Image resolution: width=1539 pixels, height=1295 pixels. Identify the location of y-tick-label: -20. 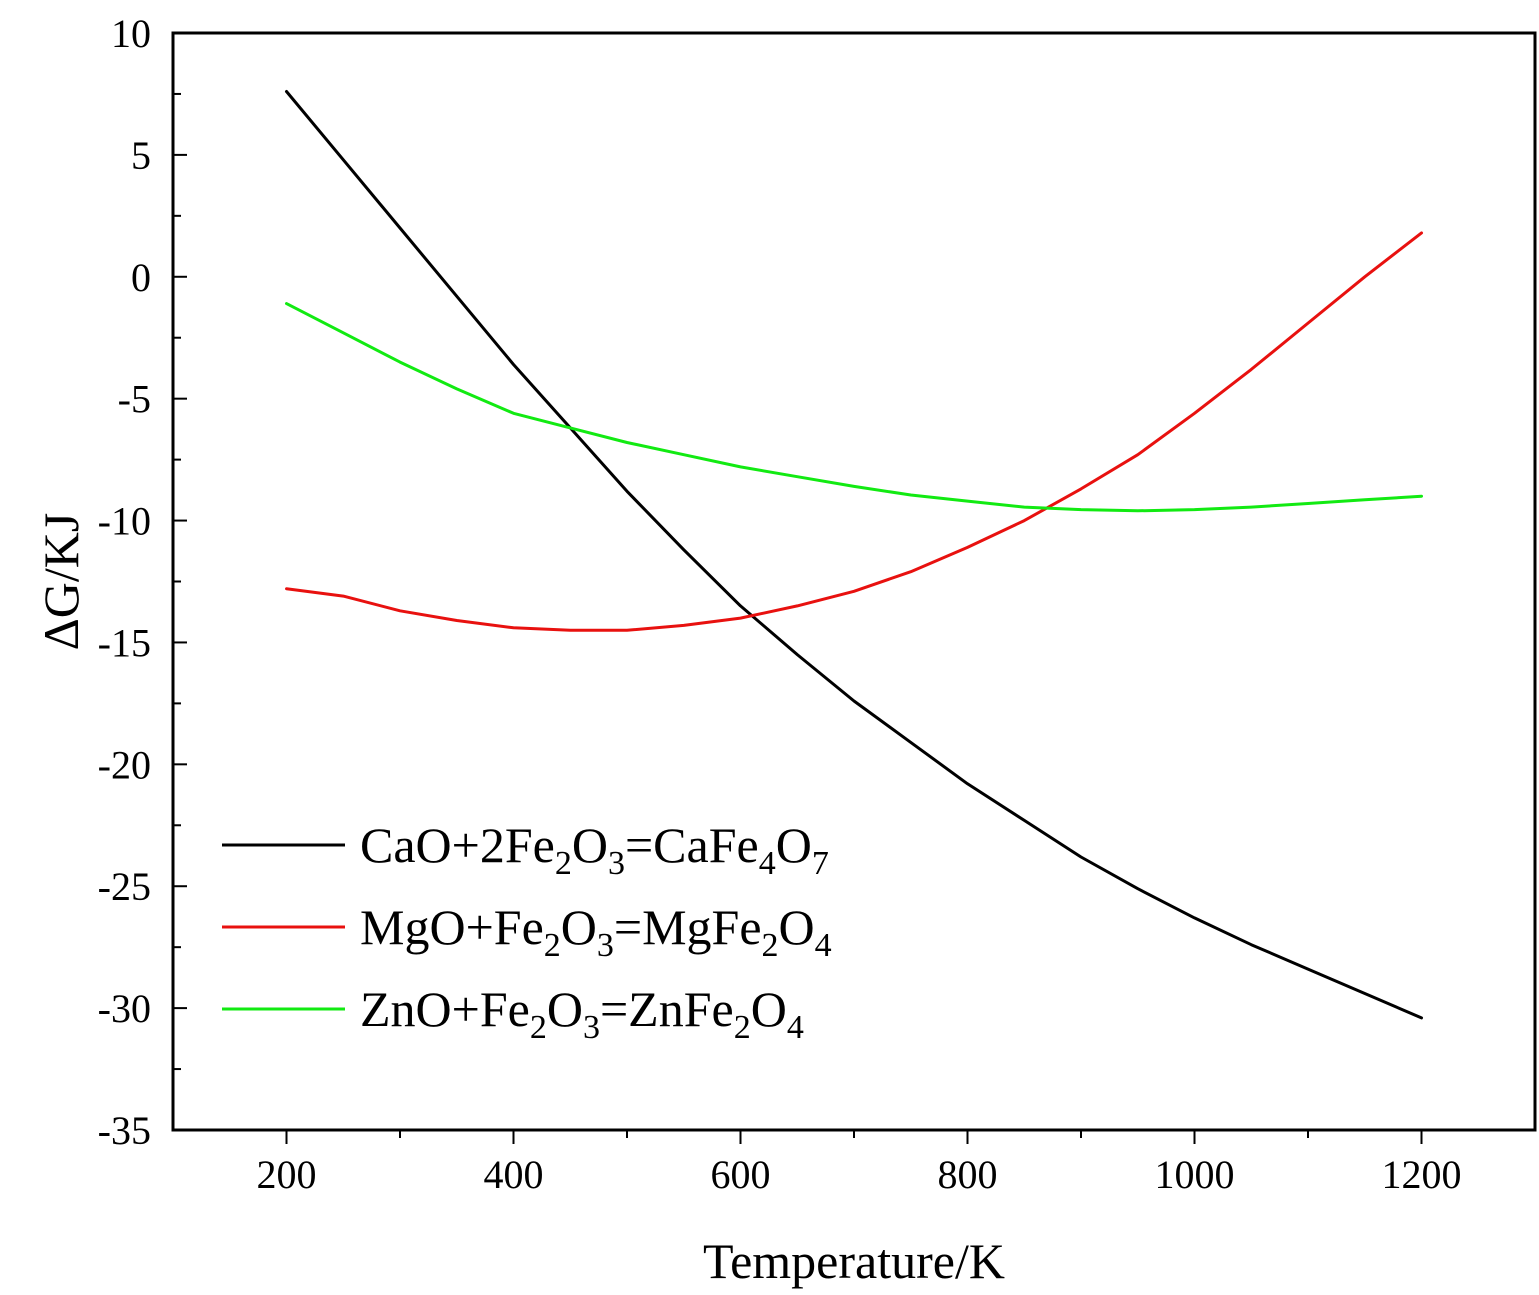
(124, 764).